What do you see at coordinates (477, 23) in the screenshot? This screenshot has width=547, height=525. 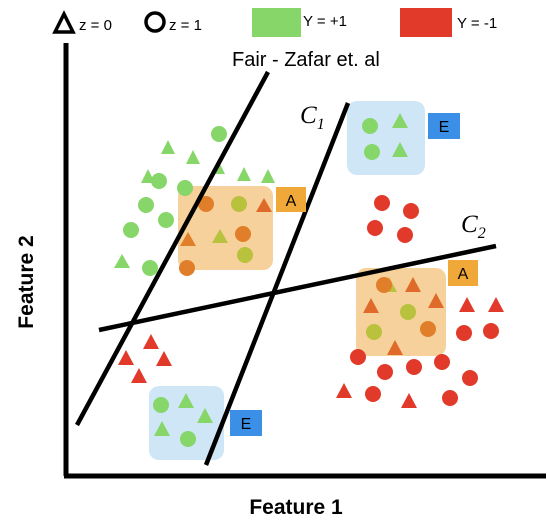 I see `legend-yneg-label: Y = -1` at bounding box center [477, 23].